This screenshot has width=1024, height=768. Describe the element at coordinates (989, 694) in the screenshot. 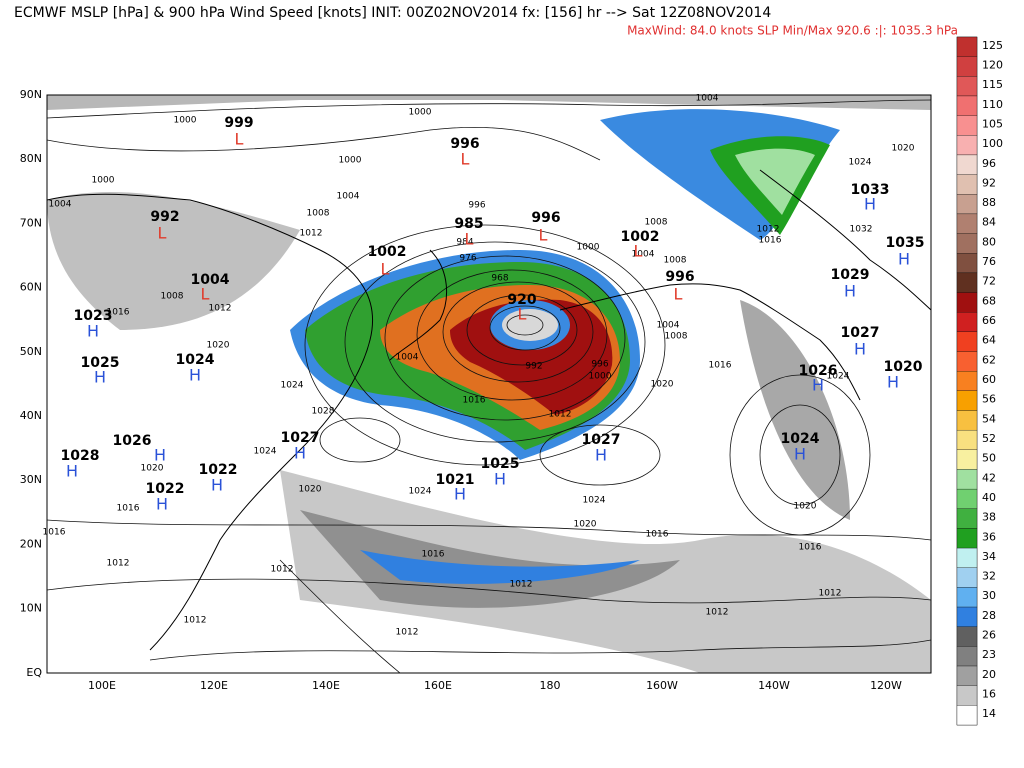

I see `colorbar-label: 16` at that location.